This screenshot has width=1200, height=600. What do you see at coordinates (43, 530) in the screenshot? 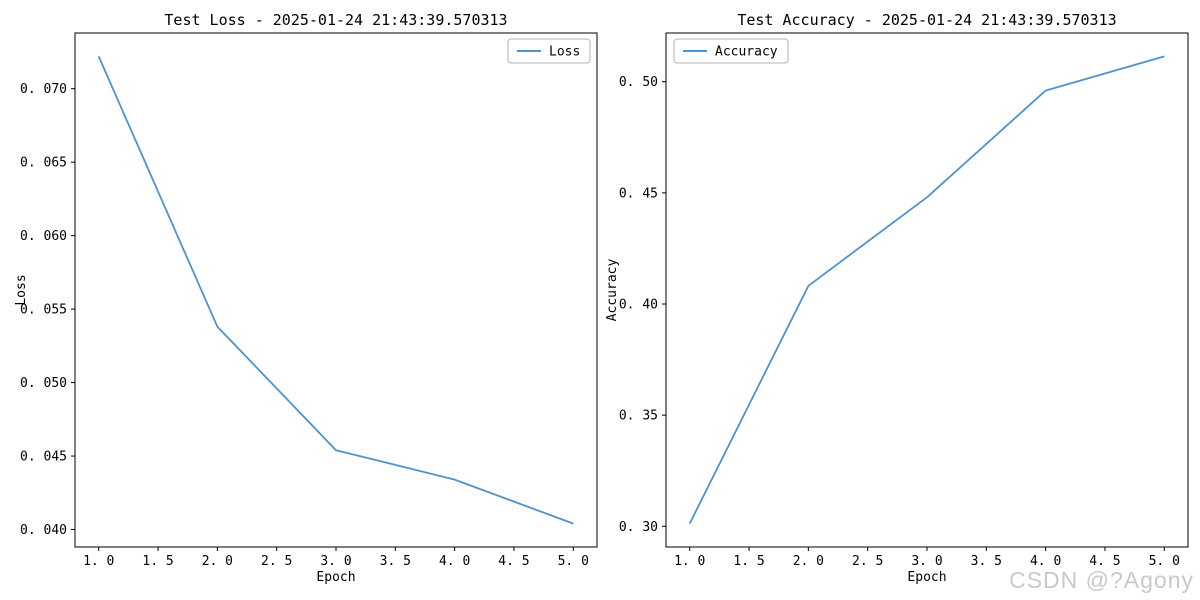
I see `y-tick-label: 0. 040` at bounding box center [43, 530].